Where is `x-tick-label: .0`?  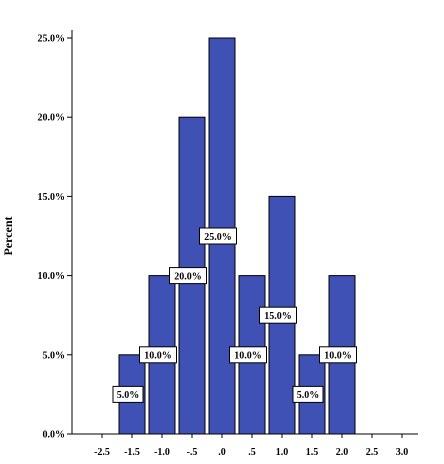 x-tick-label: .0 is located at coordinates (222, 452).